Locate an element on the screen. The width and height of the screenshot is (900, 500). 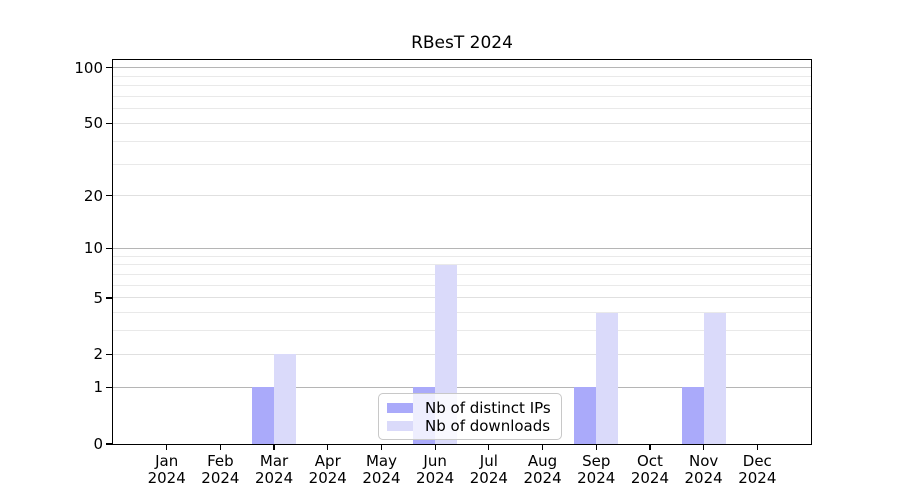
x-tick-label-may: May 2024 is located at coordinates (381, 469).